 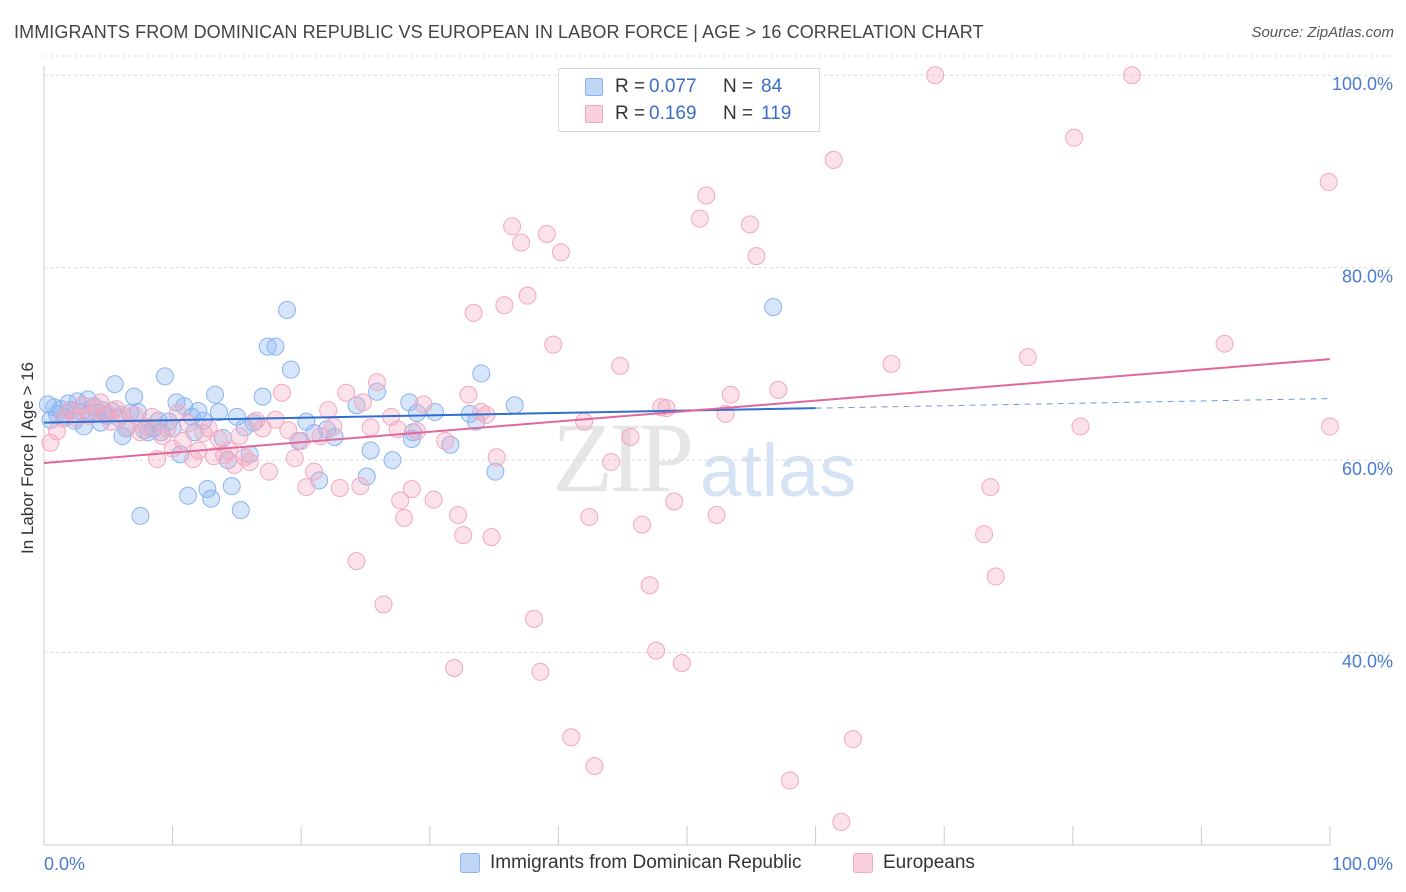 I want to click on y-tick-label: 80.0%, so click(x=1367, y=277).